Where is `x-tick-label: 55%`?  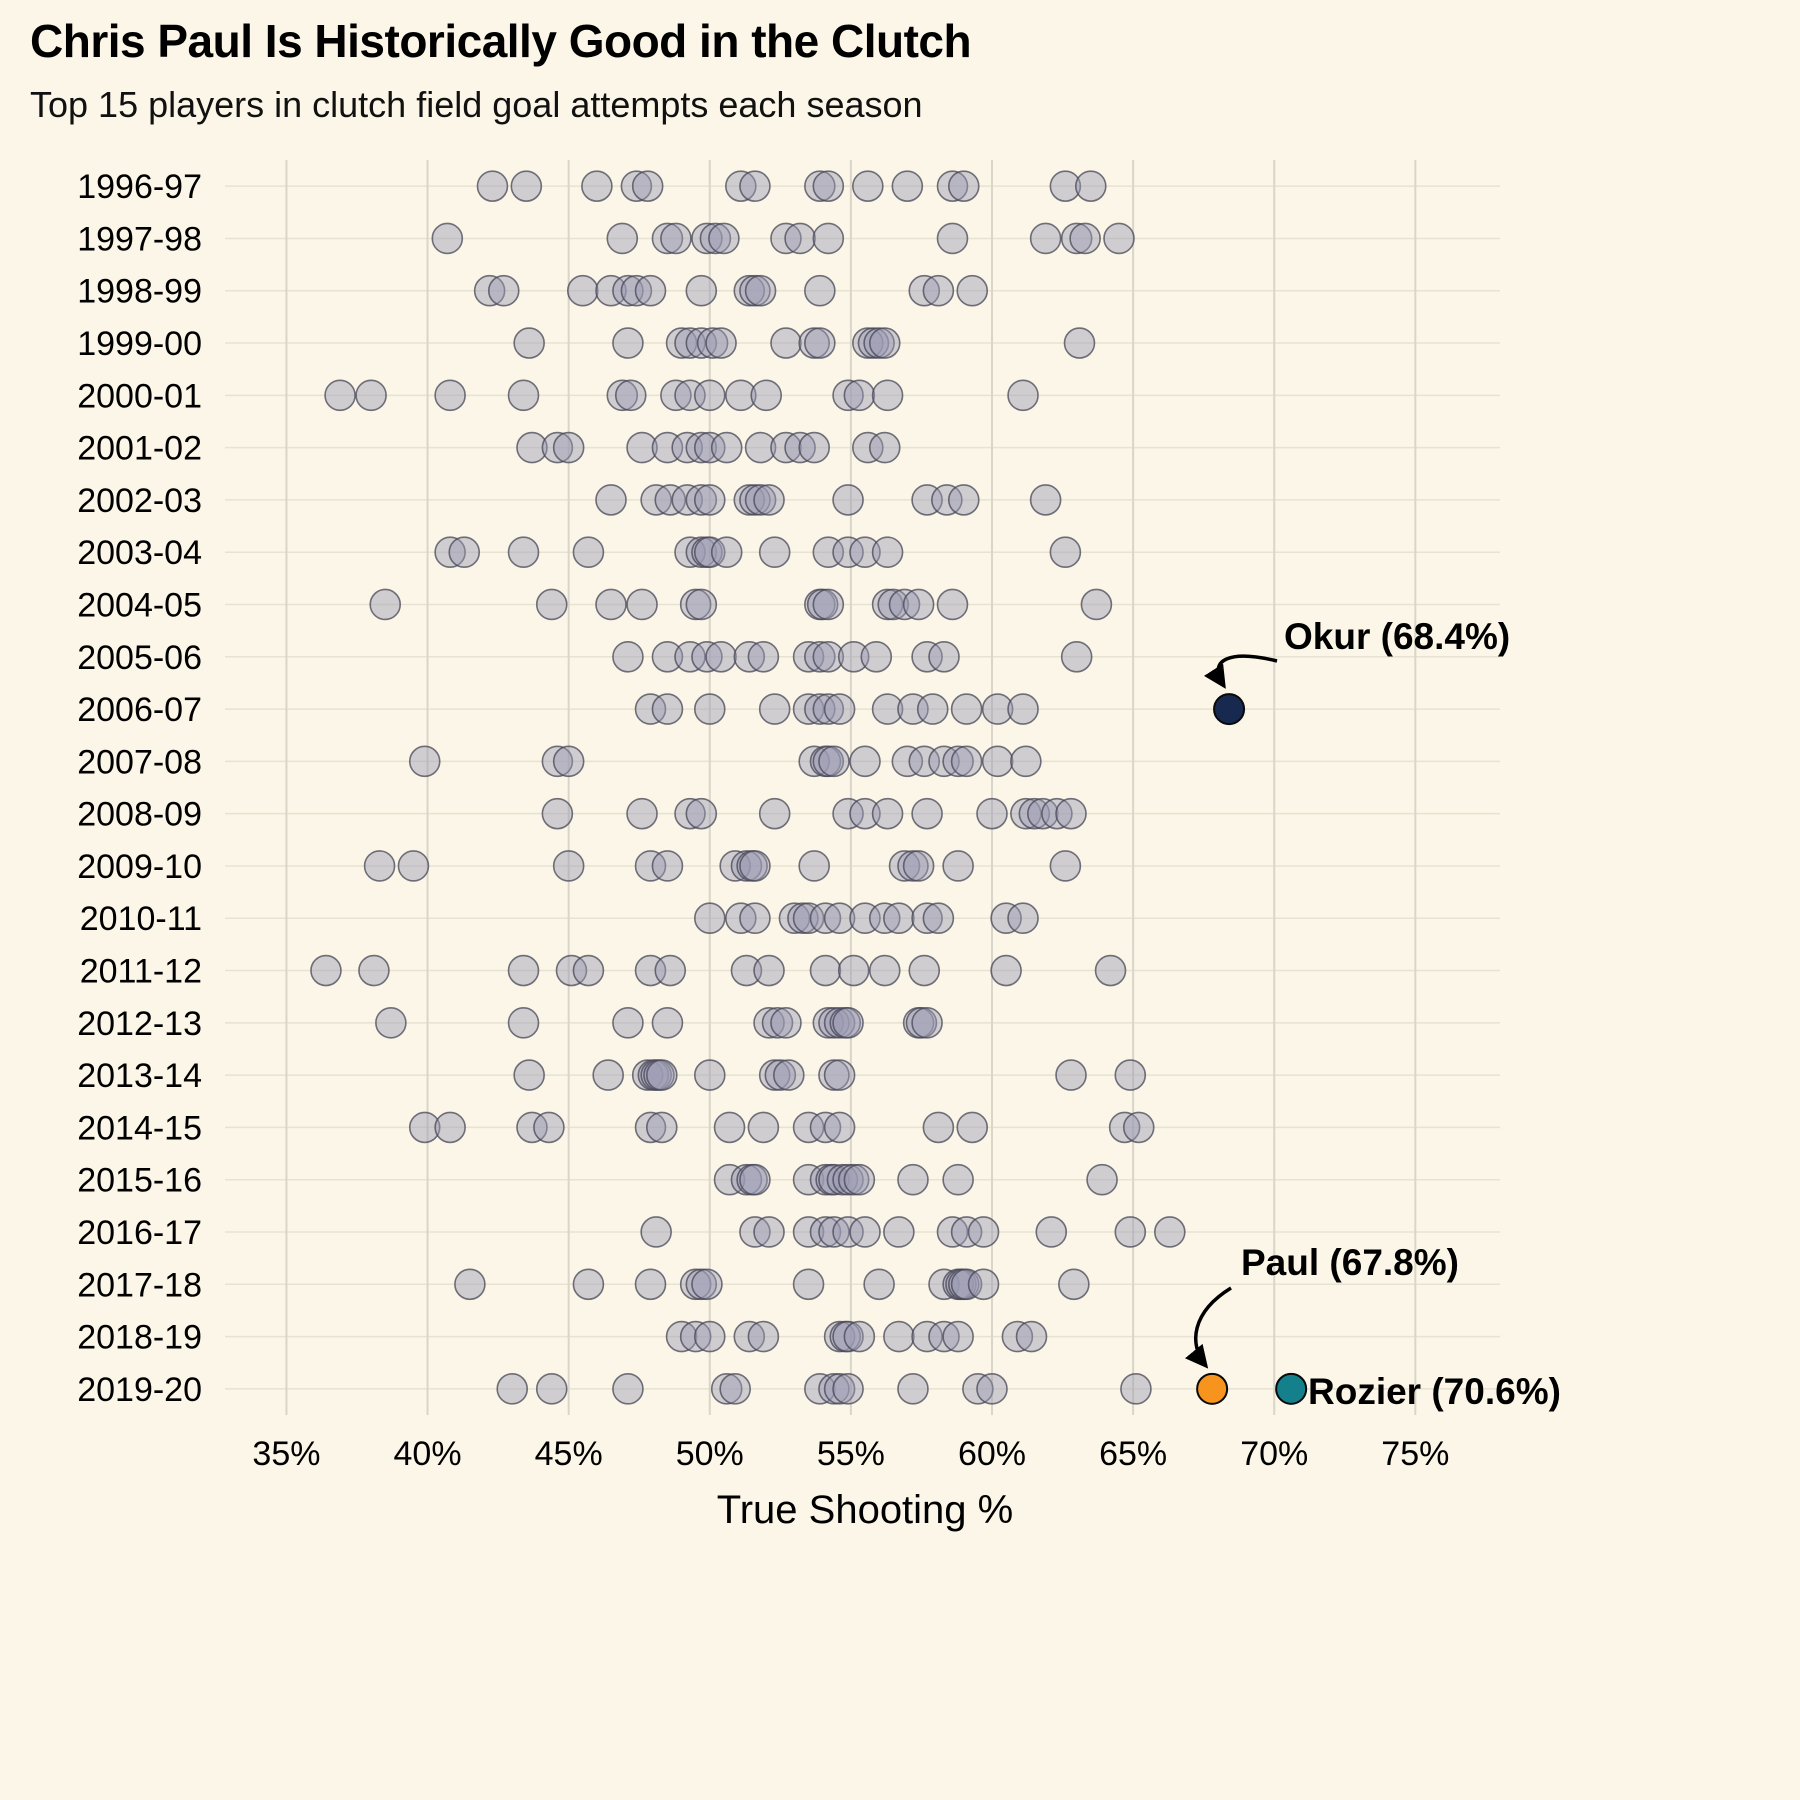 x-tick-label: 55% is located at coordinates (851, 1454).